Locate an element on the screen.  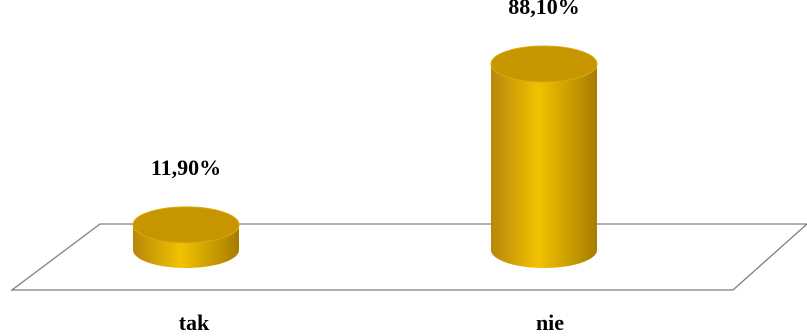
bar-top-tak is located at coordinates (186, 225).